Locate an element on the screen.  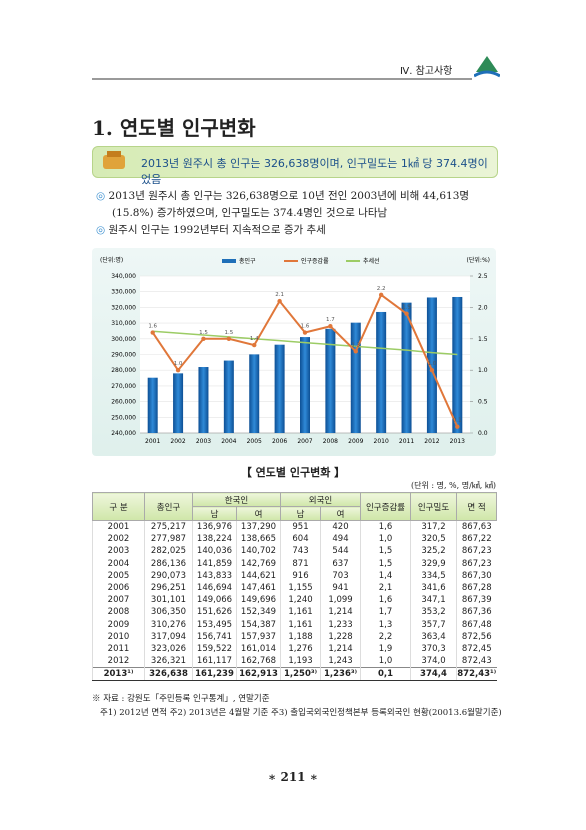
cell: 374,4 is located at coordinates (433, 674).